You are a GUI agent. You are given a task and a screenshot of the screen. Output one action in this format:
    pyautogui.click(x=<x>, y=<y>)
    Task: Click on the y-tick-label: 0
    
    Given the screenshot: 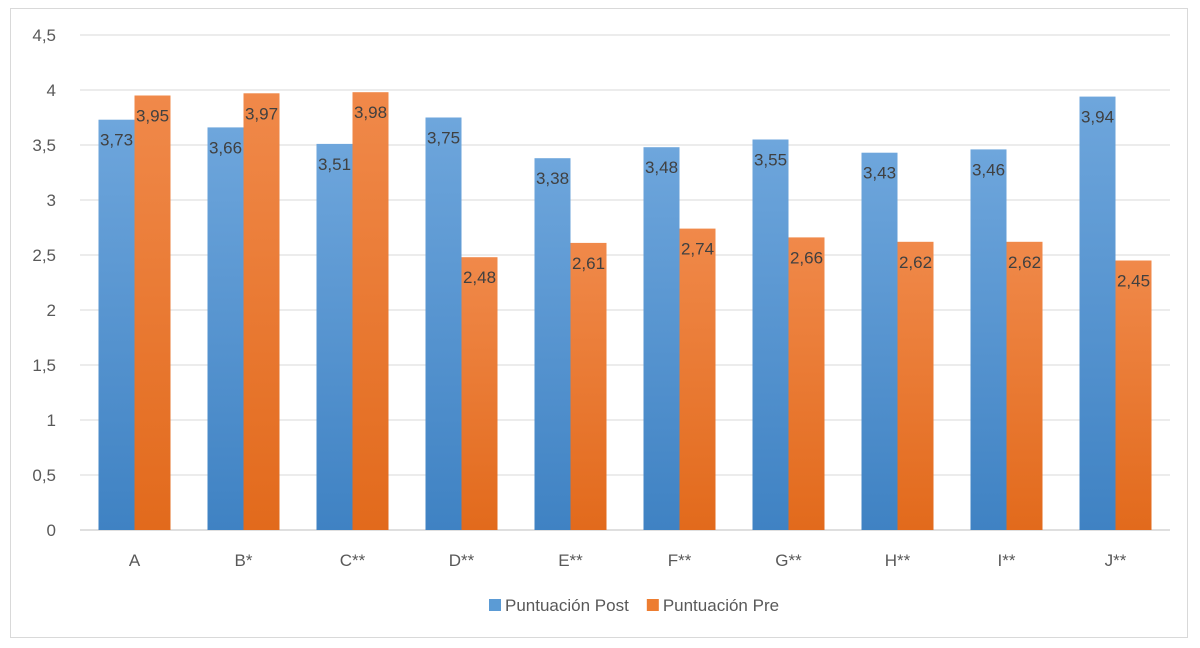 What is the action you would take?
    pyautogui.click(x=51, y=530)
    